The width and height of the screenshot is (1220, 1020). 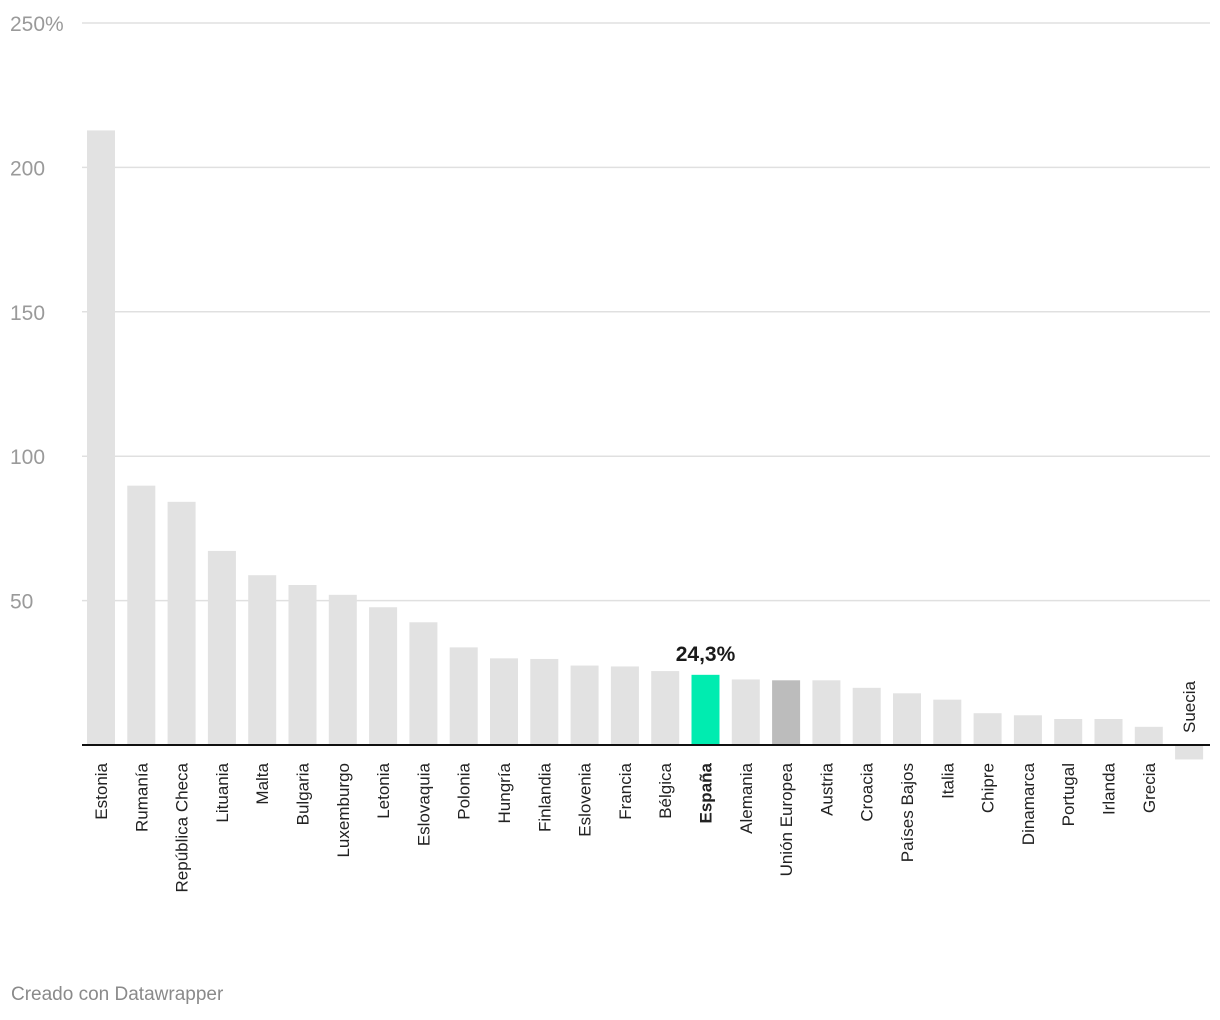 I want to click on category-label: Portugal, so click(x=1068, y=794).